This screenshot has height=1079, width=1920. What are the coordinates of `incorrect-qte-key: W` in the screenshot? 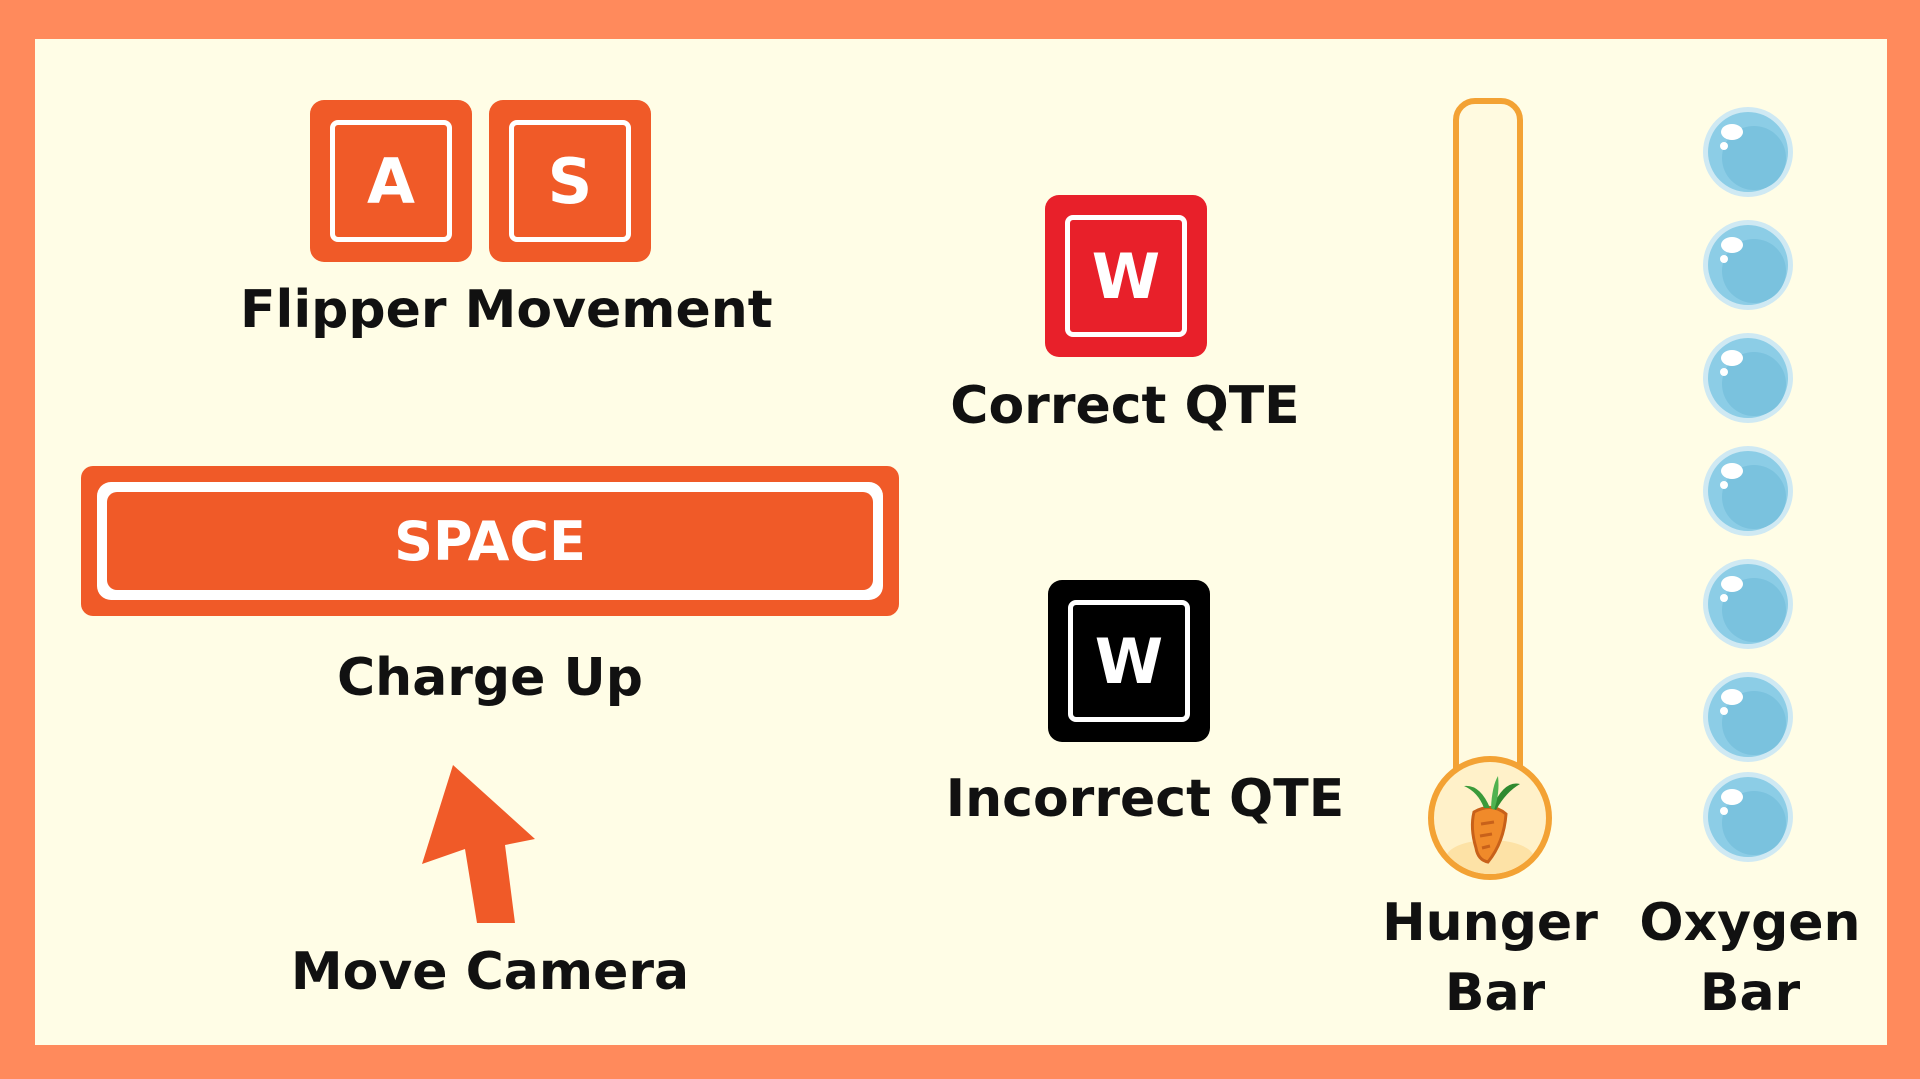 It's located at (1129, 661).